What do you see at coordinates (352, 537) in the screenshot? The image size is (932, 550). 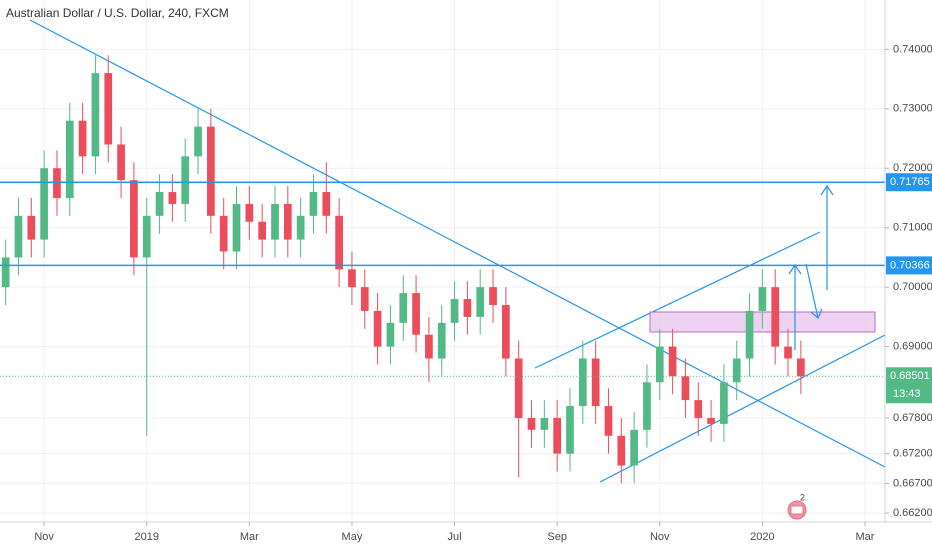 I see `x-tick-label: May` at bounding box center [352, 537].